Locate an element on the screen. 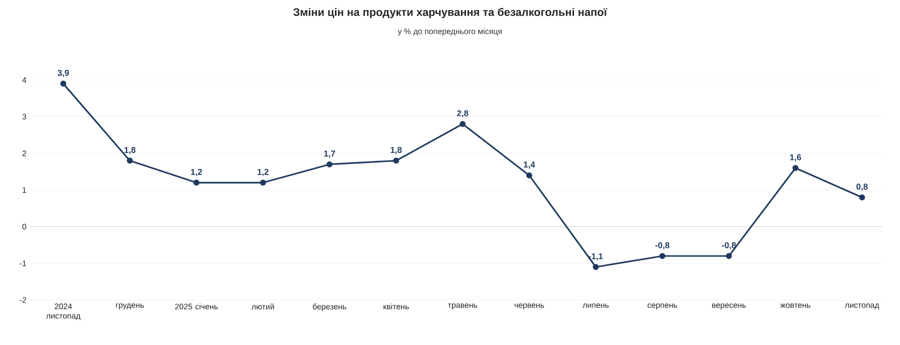 Image resolution: width=900 pixels, height=345 pixels. chart-title: Зміни цін на продукти харчування та безалкогольні напої is located at coordinates (450, 13).